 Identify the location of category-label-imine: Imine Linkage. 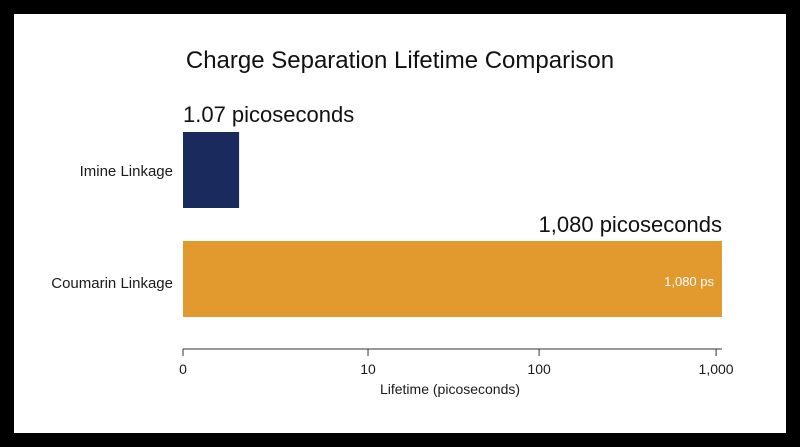
(126, 171).